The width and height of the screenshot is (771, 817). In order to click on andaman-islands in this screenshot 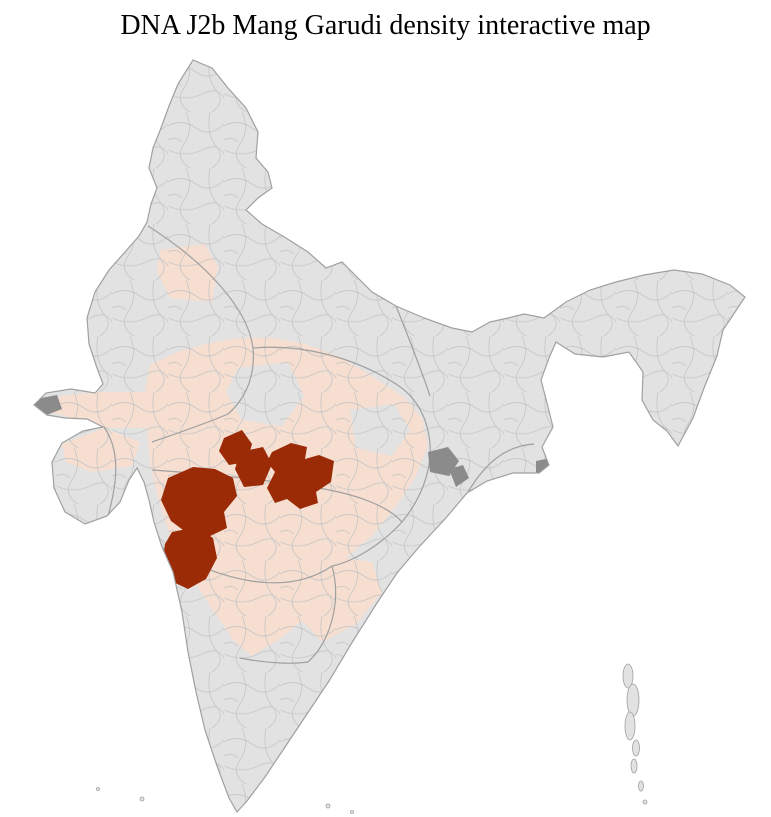, I will do `click(635, 734)`.